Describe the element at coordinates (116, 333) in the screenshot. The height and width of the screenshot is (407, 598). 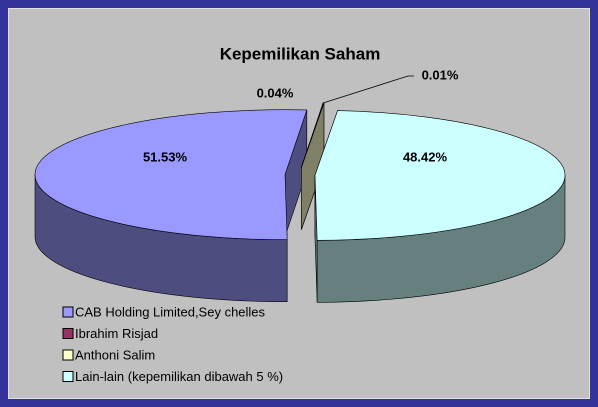
I see `legend-label: Ibrahim Risjad` at that location.